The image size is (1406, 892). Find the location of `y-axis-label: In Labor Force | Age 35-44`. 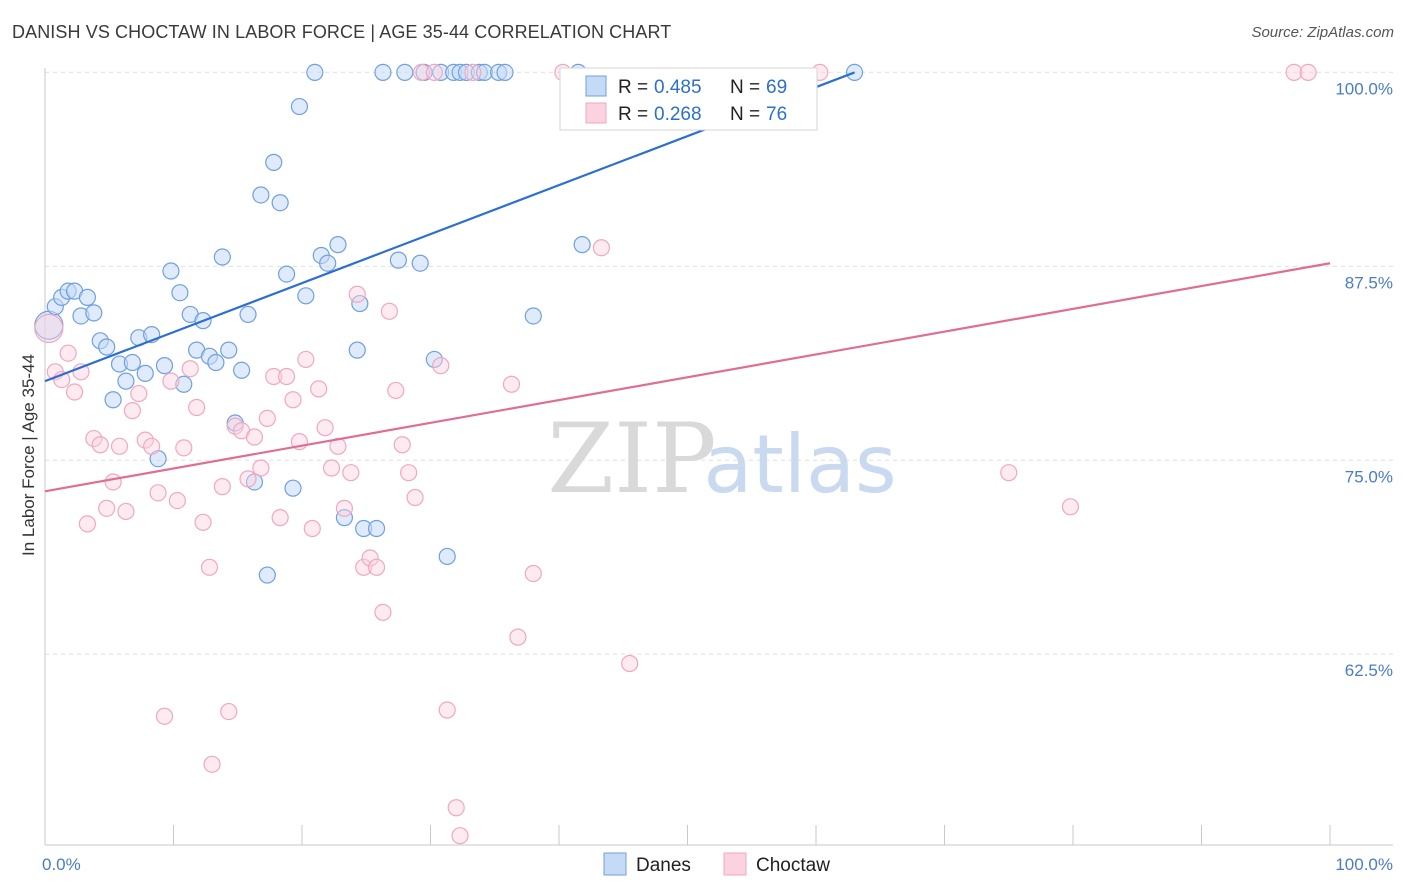

y-axis-label: In Labor Force | Age 35-44 is located at coordinates (28, 455).